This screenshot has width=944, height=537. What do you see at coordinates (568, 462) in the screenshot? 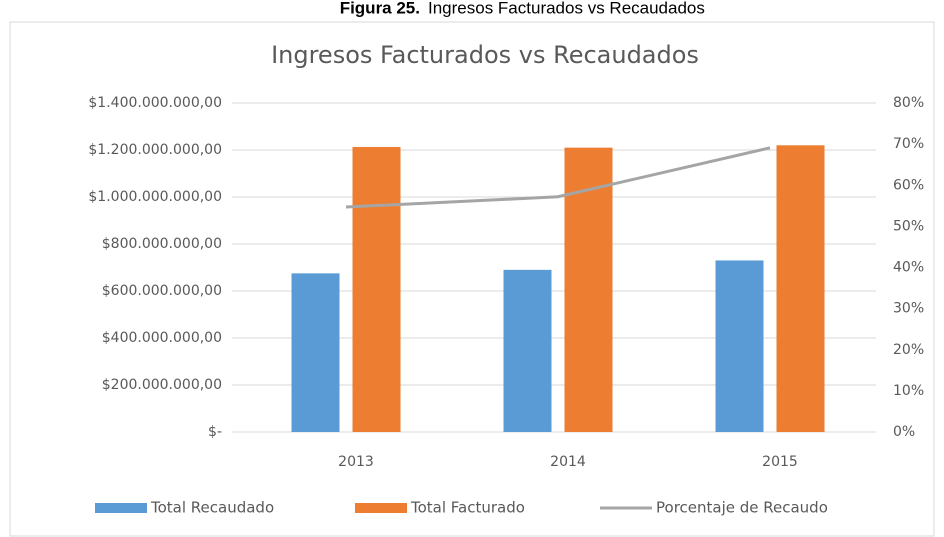
I see `x-tick-label: 2014` at bounding box center [568, 462].